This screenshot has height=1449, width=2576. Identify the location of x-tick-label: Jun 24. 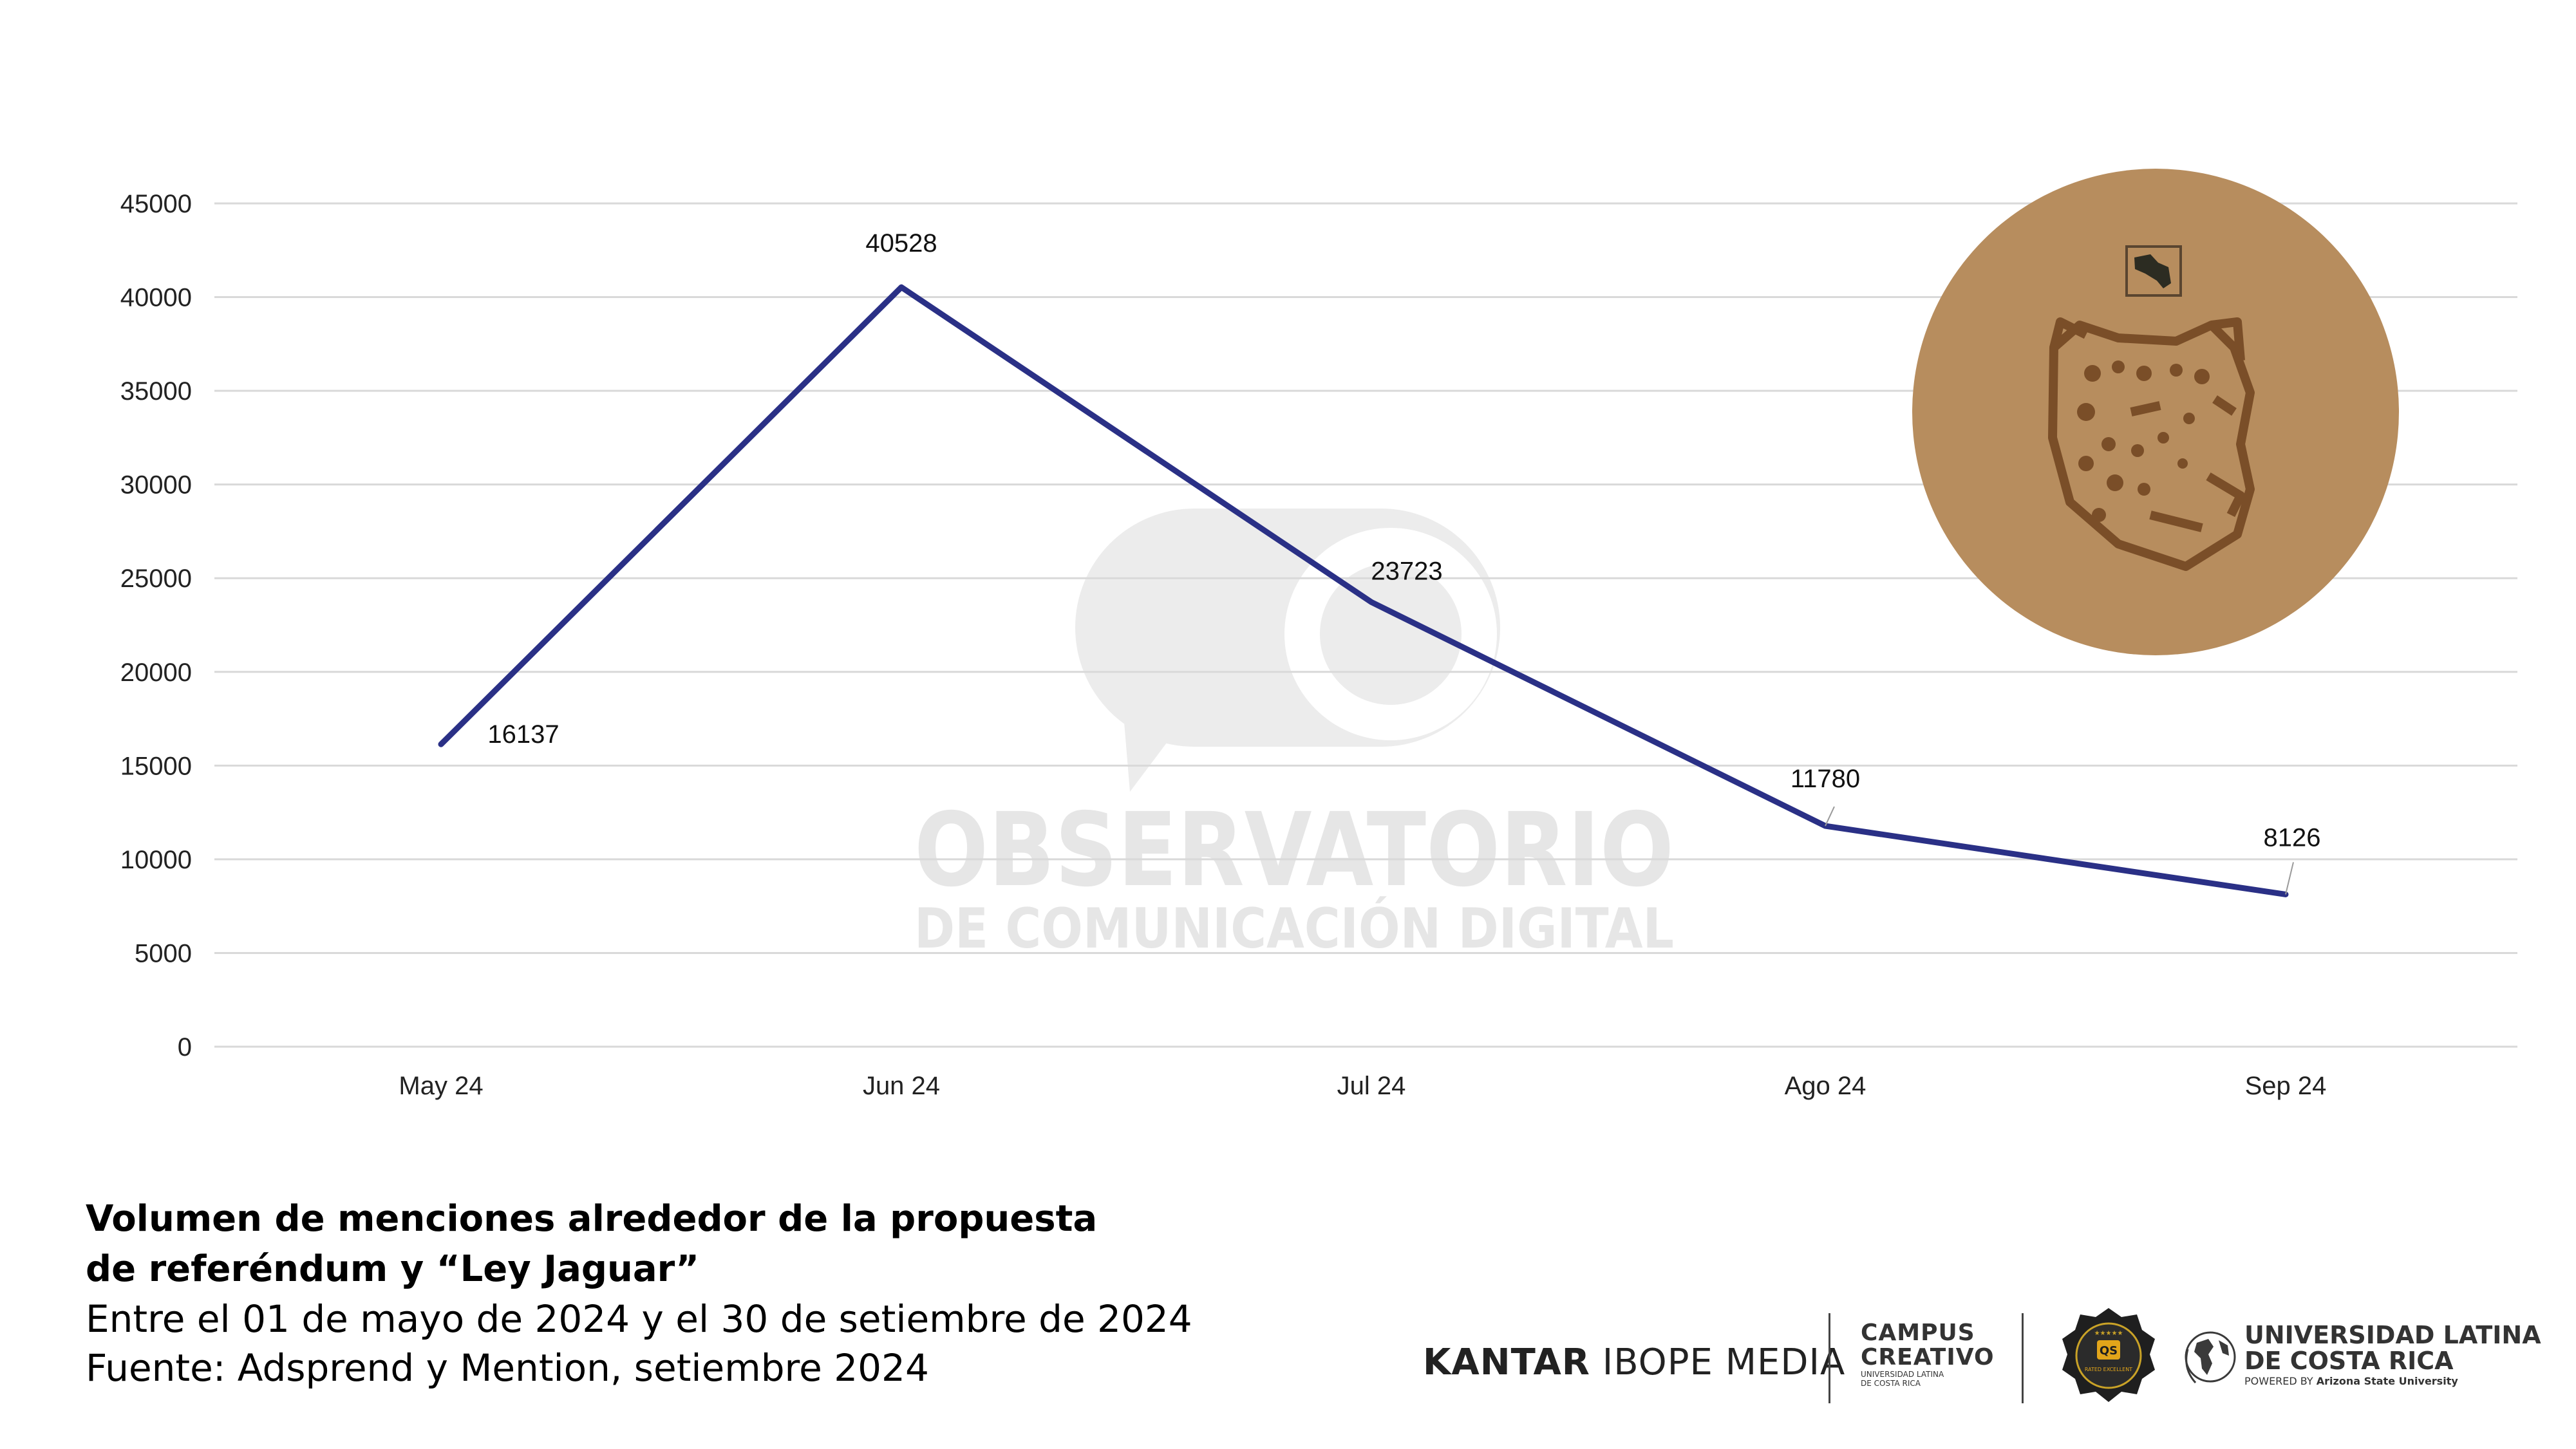
(901, 1086).